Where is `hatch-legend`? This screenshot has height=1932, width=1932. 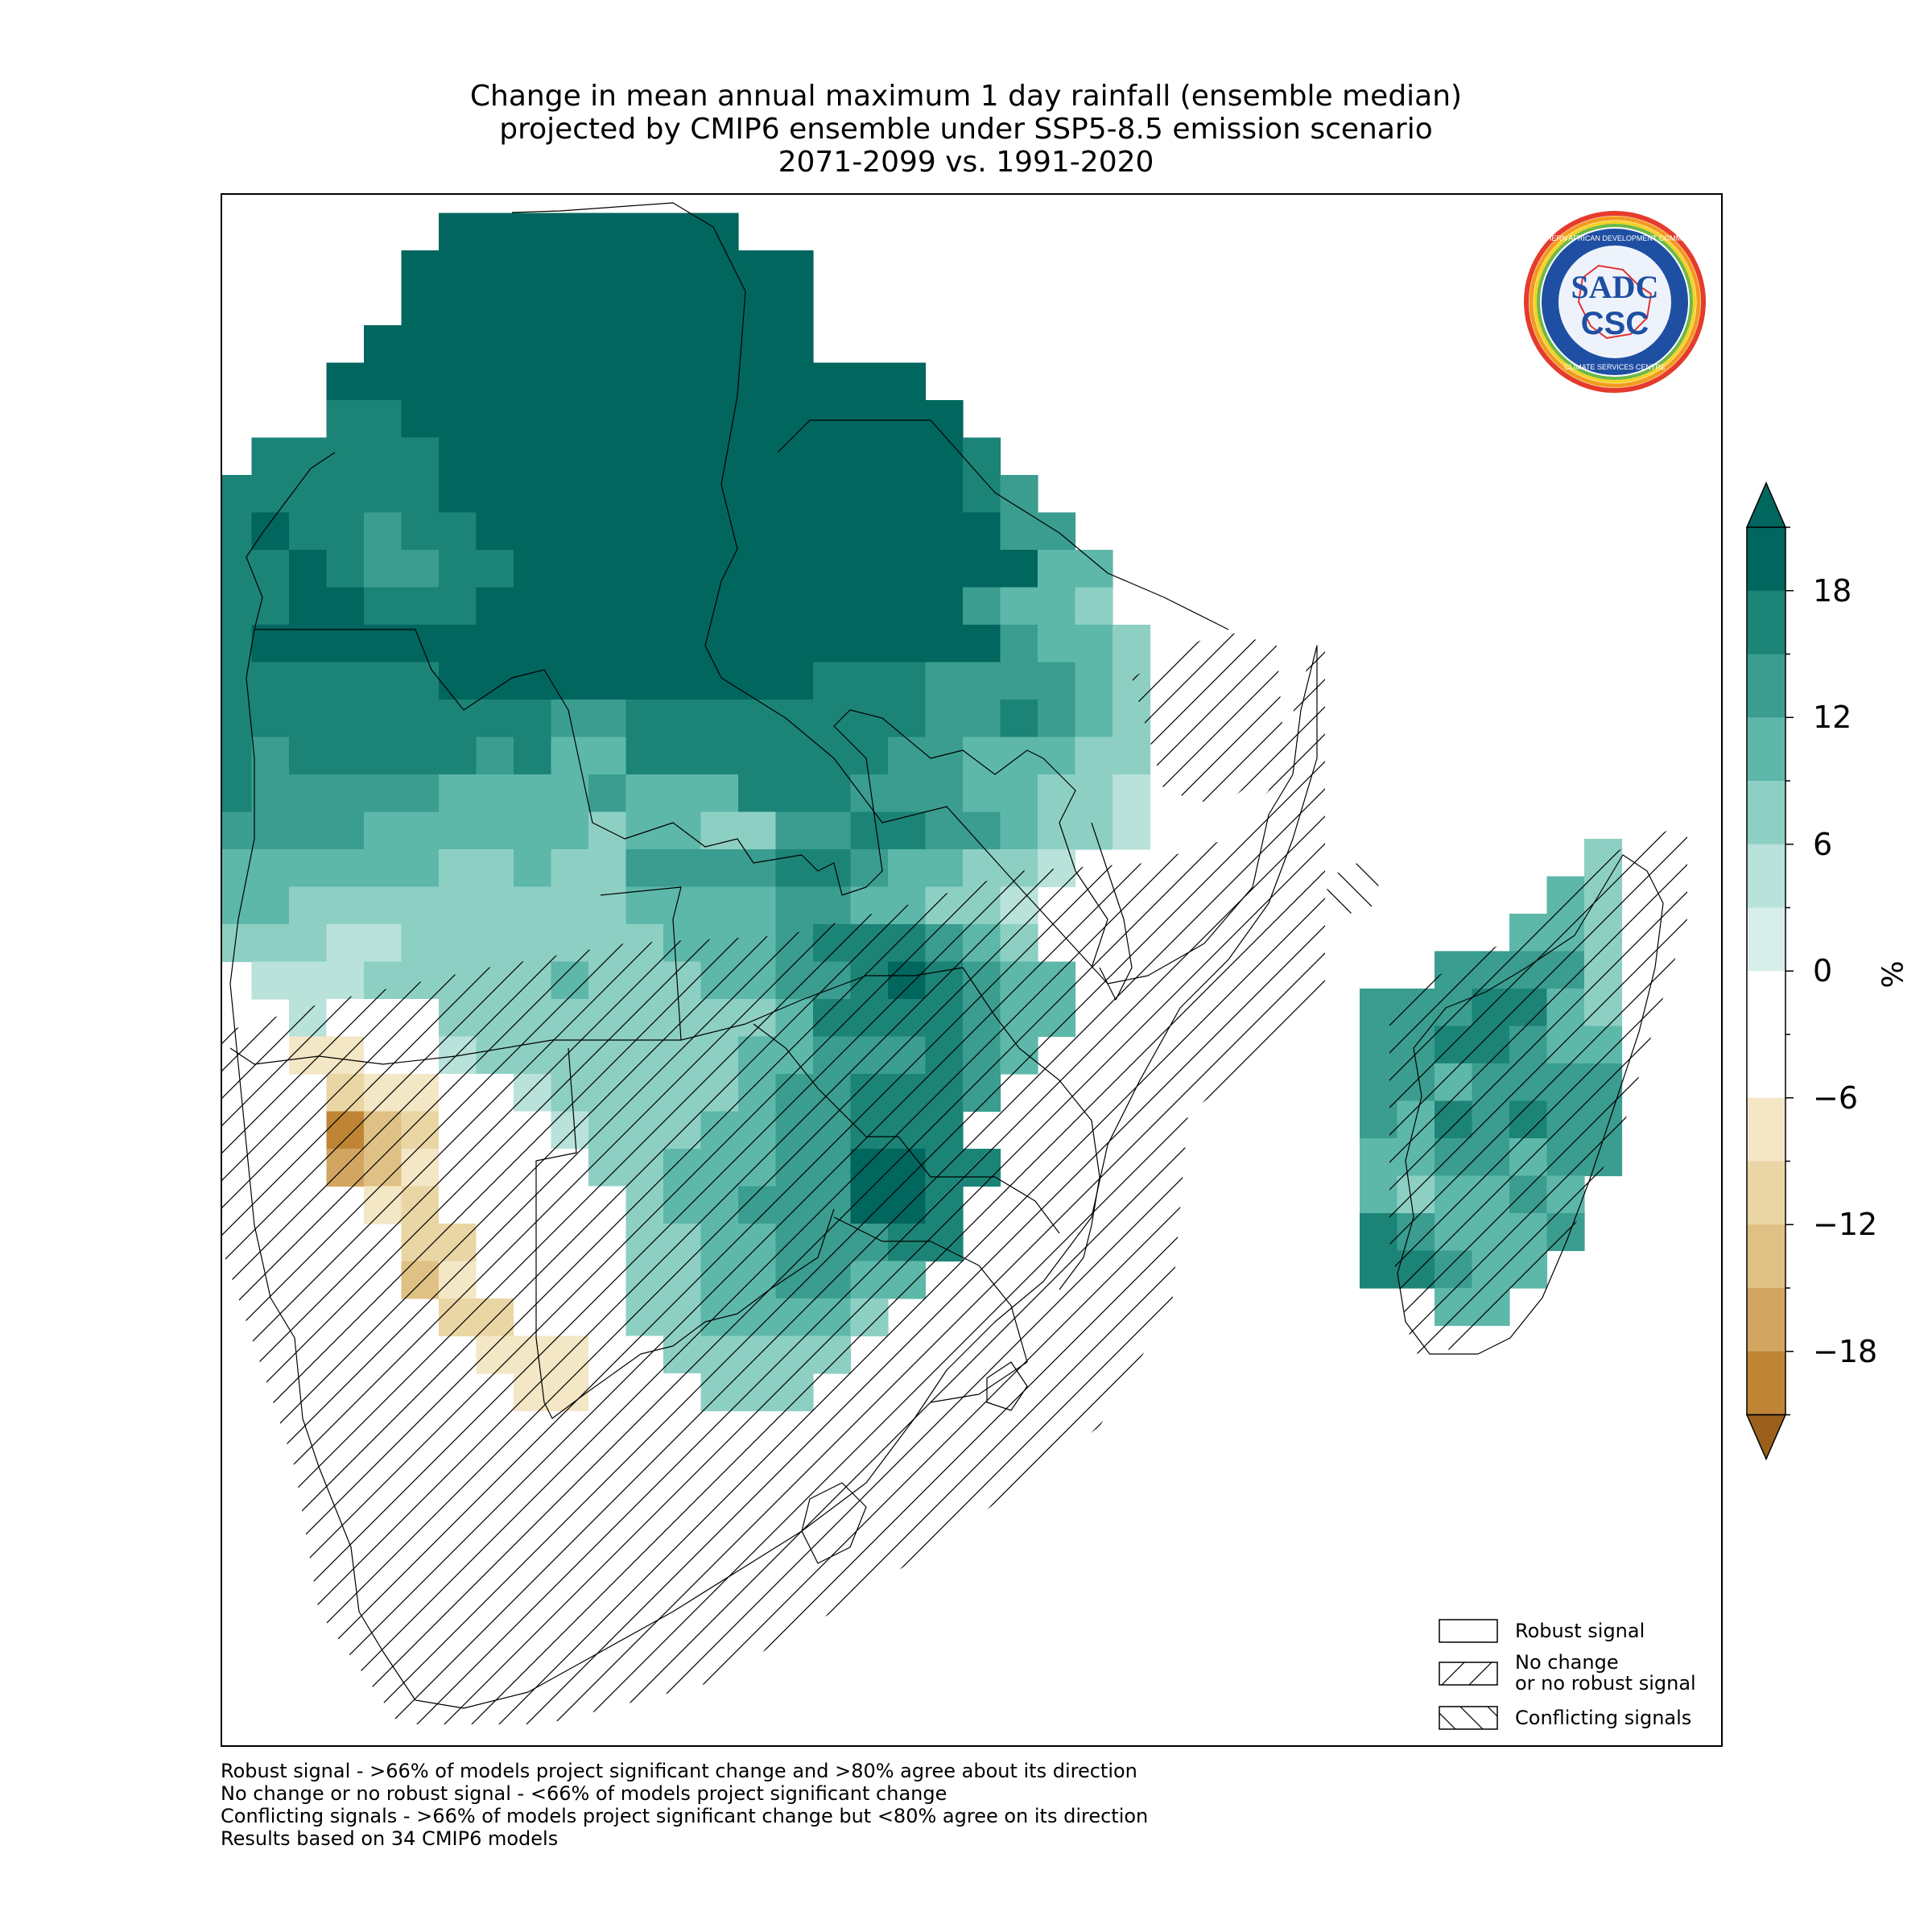
hatch-legend is located at coordinates (1468, 1674).